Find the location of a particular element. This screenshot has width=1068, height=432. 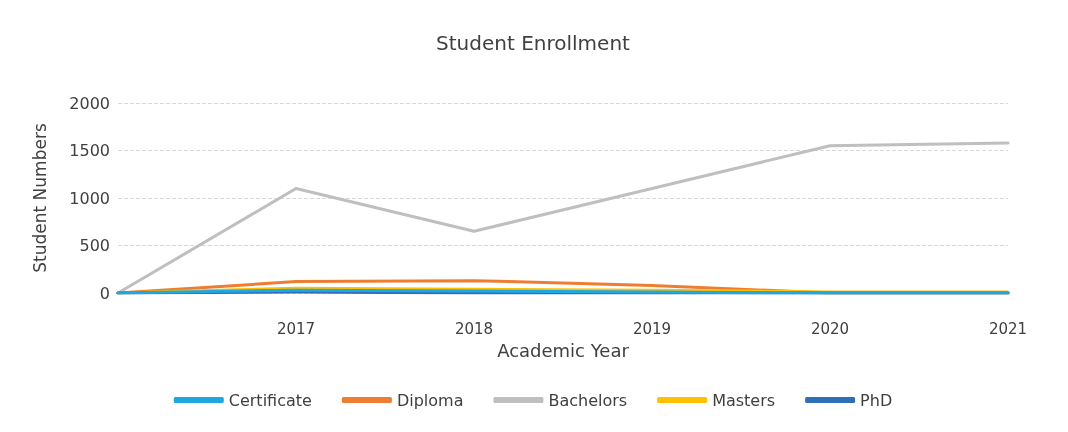

x-axis-title: Academic Year is located at coordinates (563, 350).